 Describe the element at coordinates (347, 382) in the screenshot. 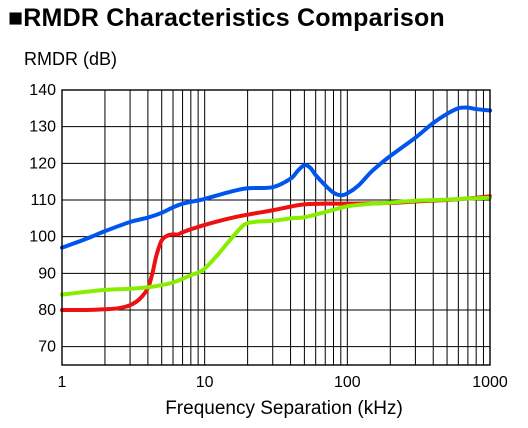

I see `x-tick-label: 100` at that location.